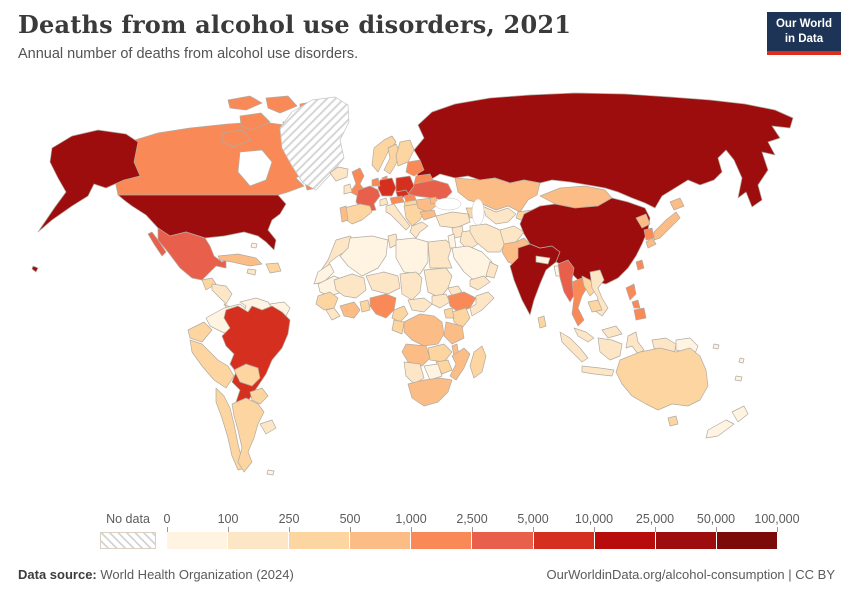  I want to click on country-australia-tasmania, so click(673, 421).